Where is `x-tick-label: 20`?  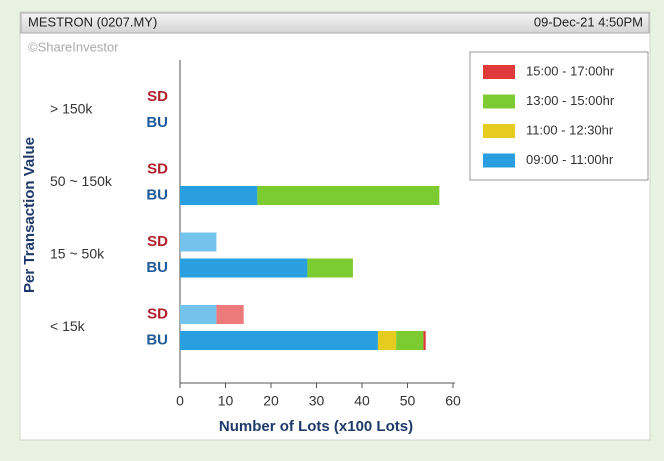
x-tick-label: 20 is located at coordinates (271, 401).